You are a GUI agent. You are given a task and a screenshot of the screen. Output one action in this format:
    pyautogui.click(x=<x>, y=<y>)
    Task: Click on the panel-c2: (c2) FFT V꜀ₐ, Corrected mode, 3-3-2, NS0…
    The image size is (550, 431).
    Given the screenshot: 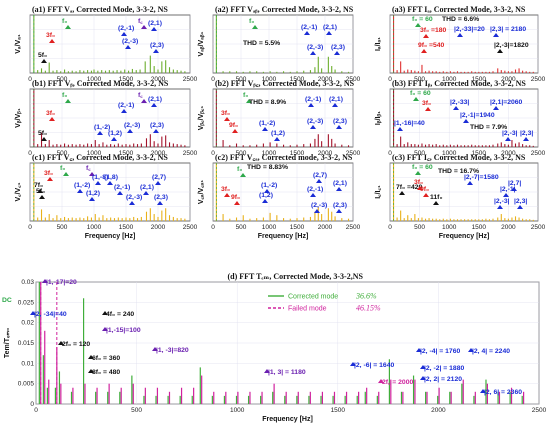 What is the action you would take?
    pyautogui.click(x=279, y=196)
    